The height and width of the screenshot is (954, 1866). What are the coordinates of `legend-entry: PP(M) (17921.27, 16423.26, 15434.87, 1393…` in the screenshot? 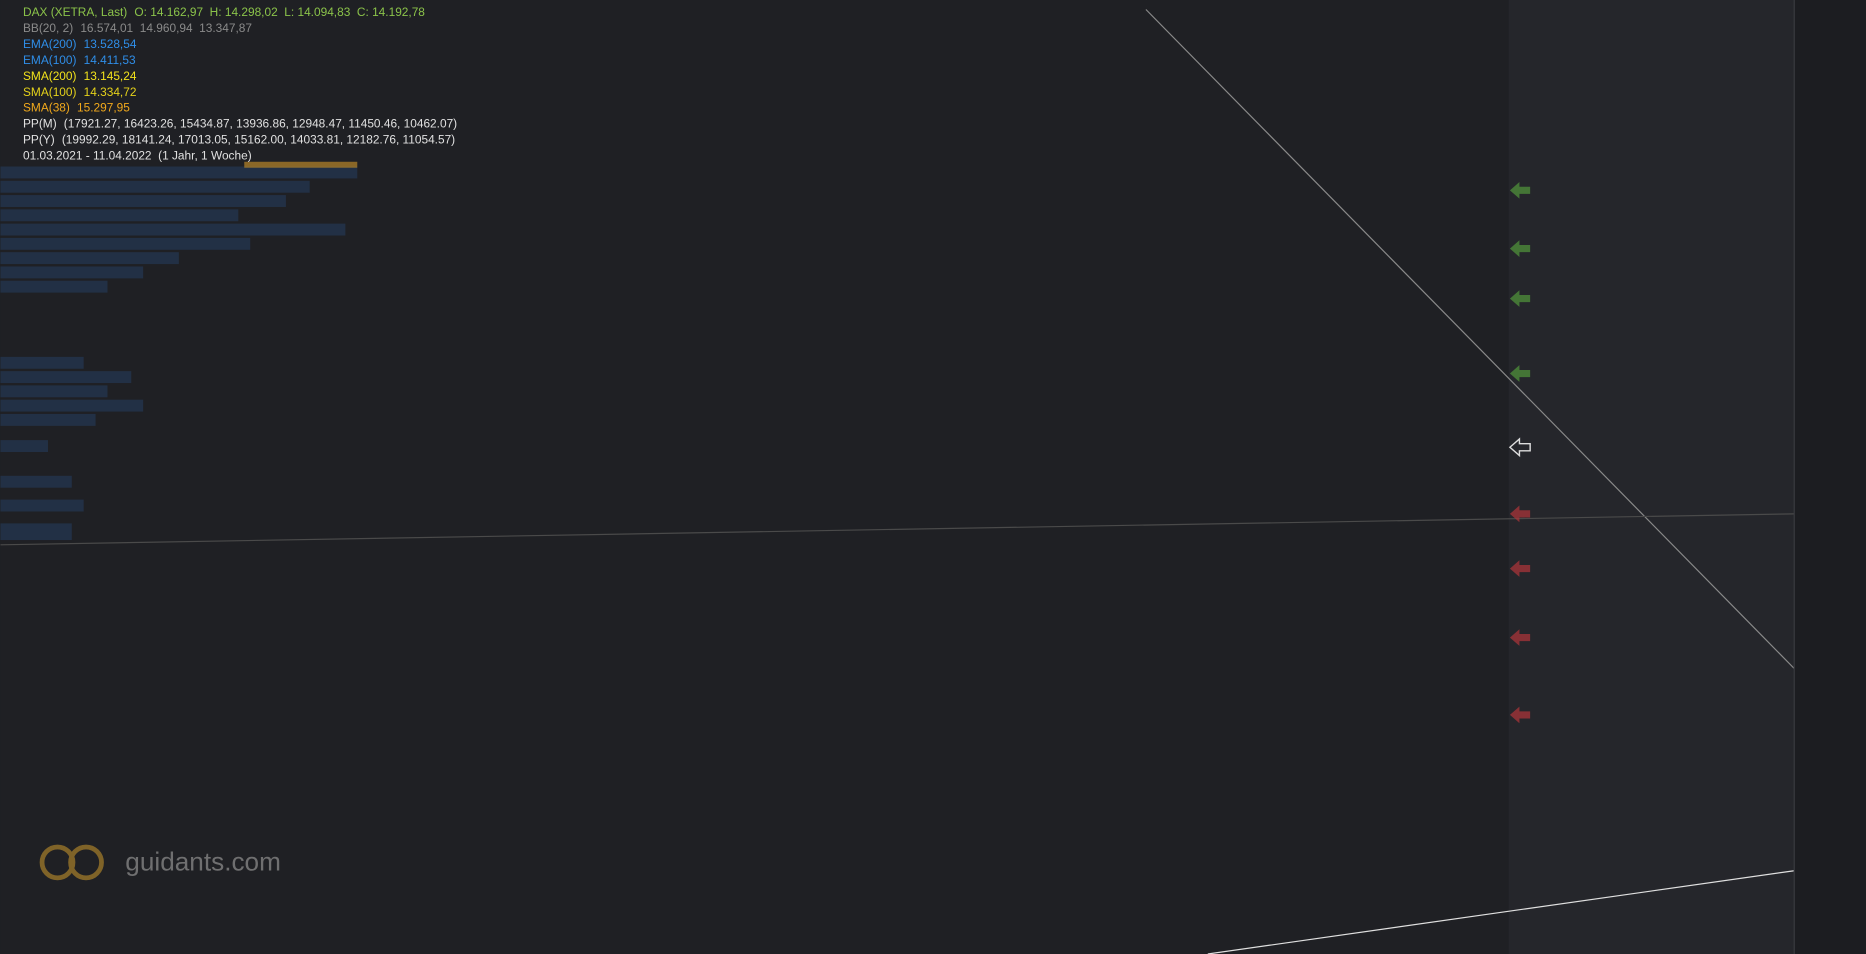 It's located at (240, 124).